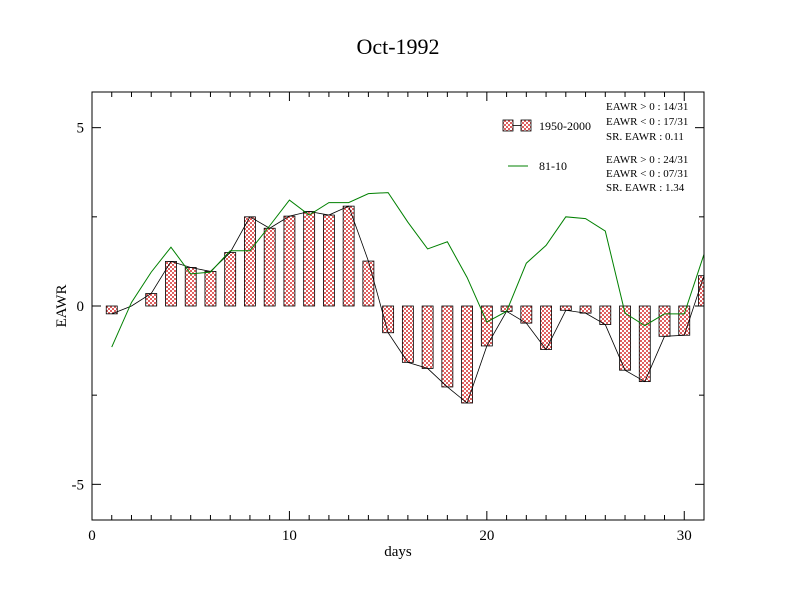 This screenshot has height=612, width=792. Describe the element at coordinates (486, 536) in the screenshot. I see `x-tick-label: 20` at that location.